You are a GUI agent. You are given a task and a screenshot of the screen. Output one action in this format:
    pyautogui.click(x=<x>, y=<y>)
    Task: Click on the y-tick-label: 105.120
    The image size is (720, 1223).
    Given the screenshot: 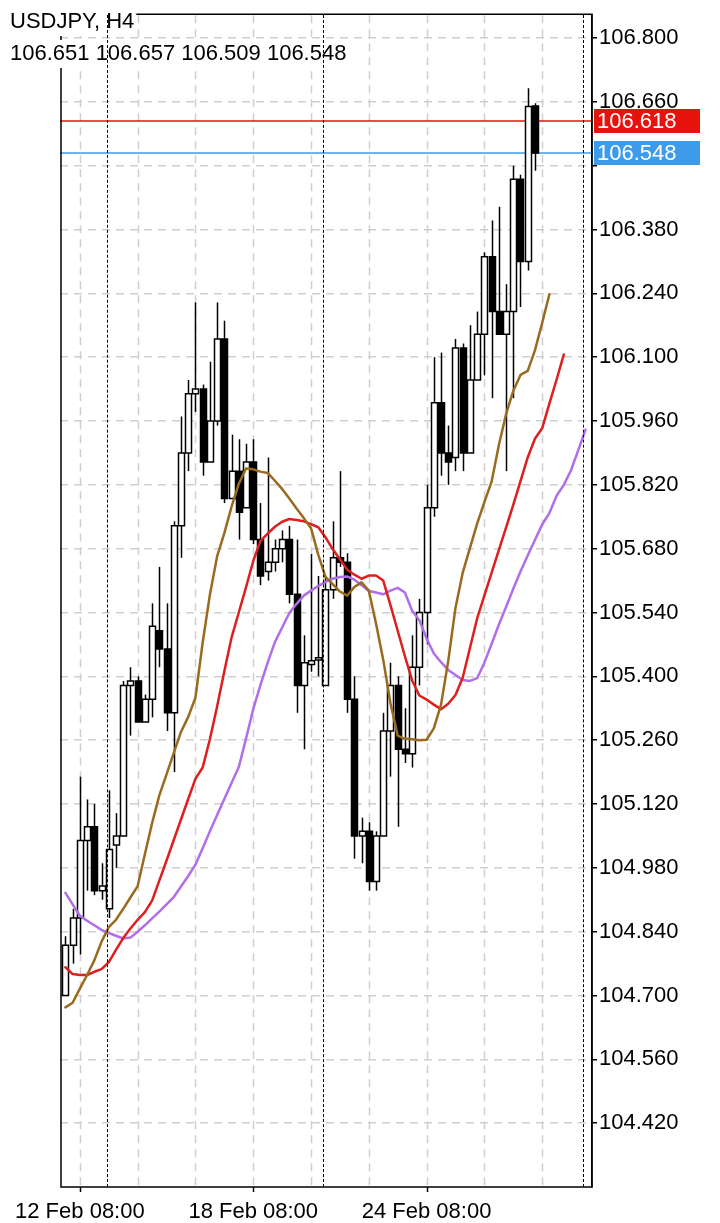 What is the action you would take?
    pyautogui.click(x=639, y=803)
    